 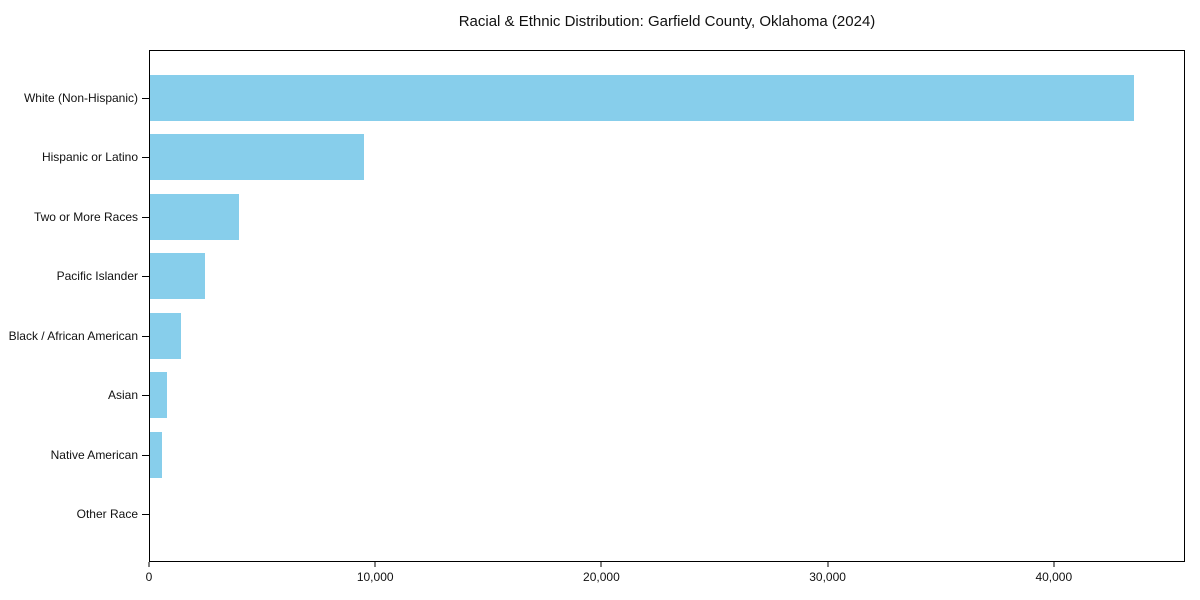 What do you see at coordinates (94, 454) in the screenshot?
I see `y-tick-label: Native American` at bounding box center [94, 454].